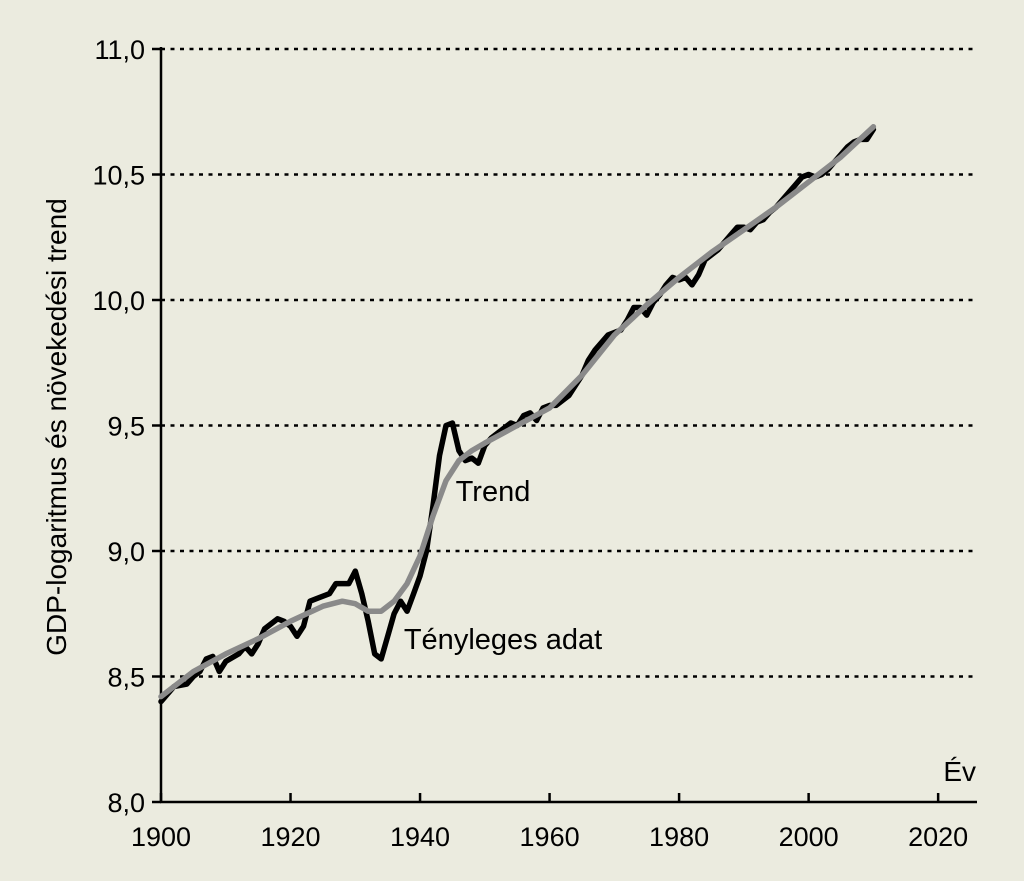 Image resolution: width=1024 pixels, height=881 pixels. I want to click on y-axis-title: GDP-logaritmus és növekedési trend, so click(56, 427).